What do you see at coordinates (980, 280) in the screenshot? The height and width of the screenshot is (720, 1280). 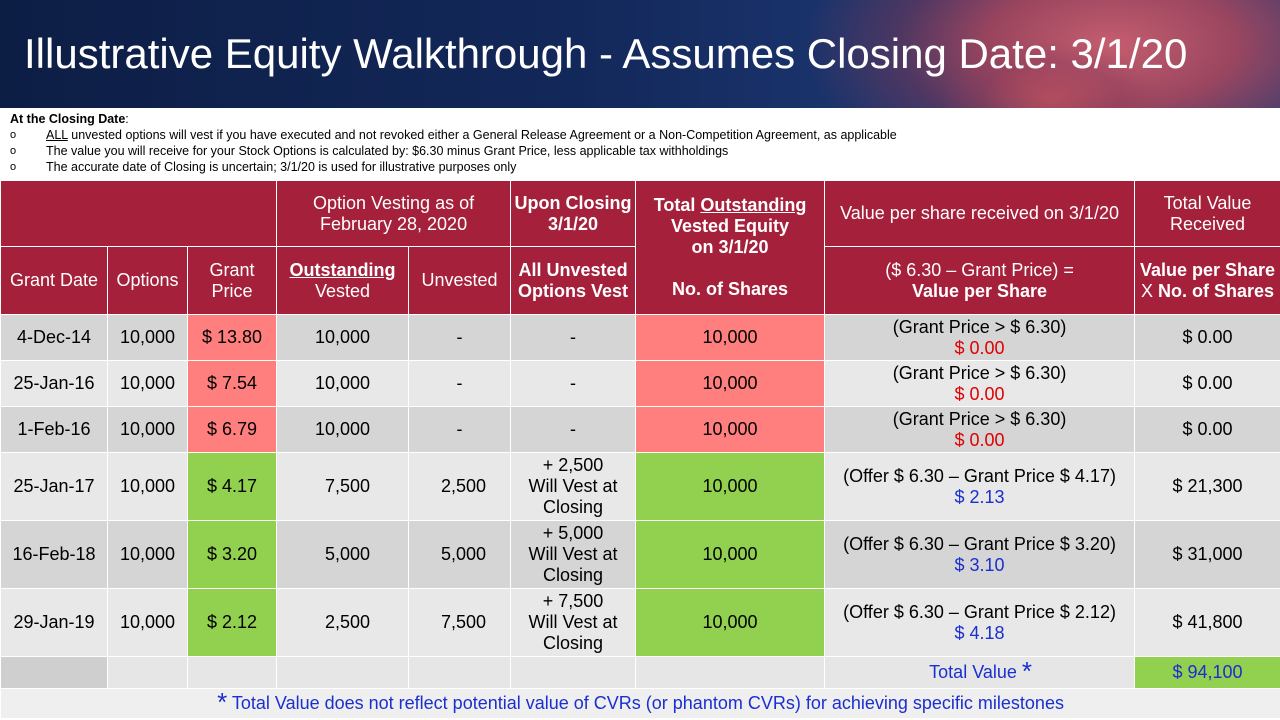 I see `col-value-formula: ($ 6.30 – Grant Price) = Value per Share` at bounding box center [980, 280].